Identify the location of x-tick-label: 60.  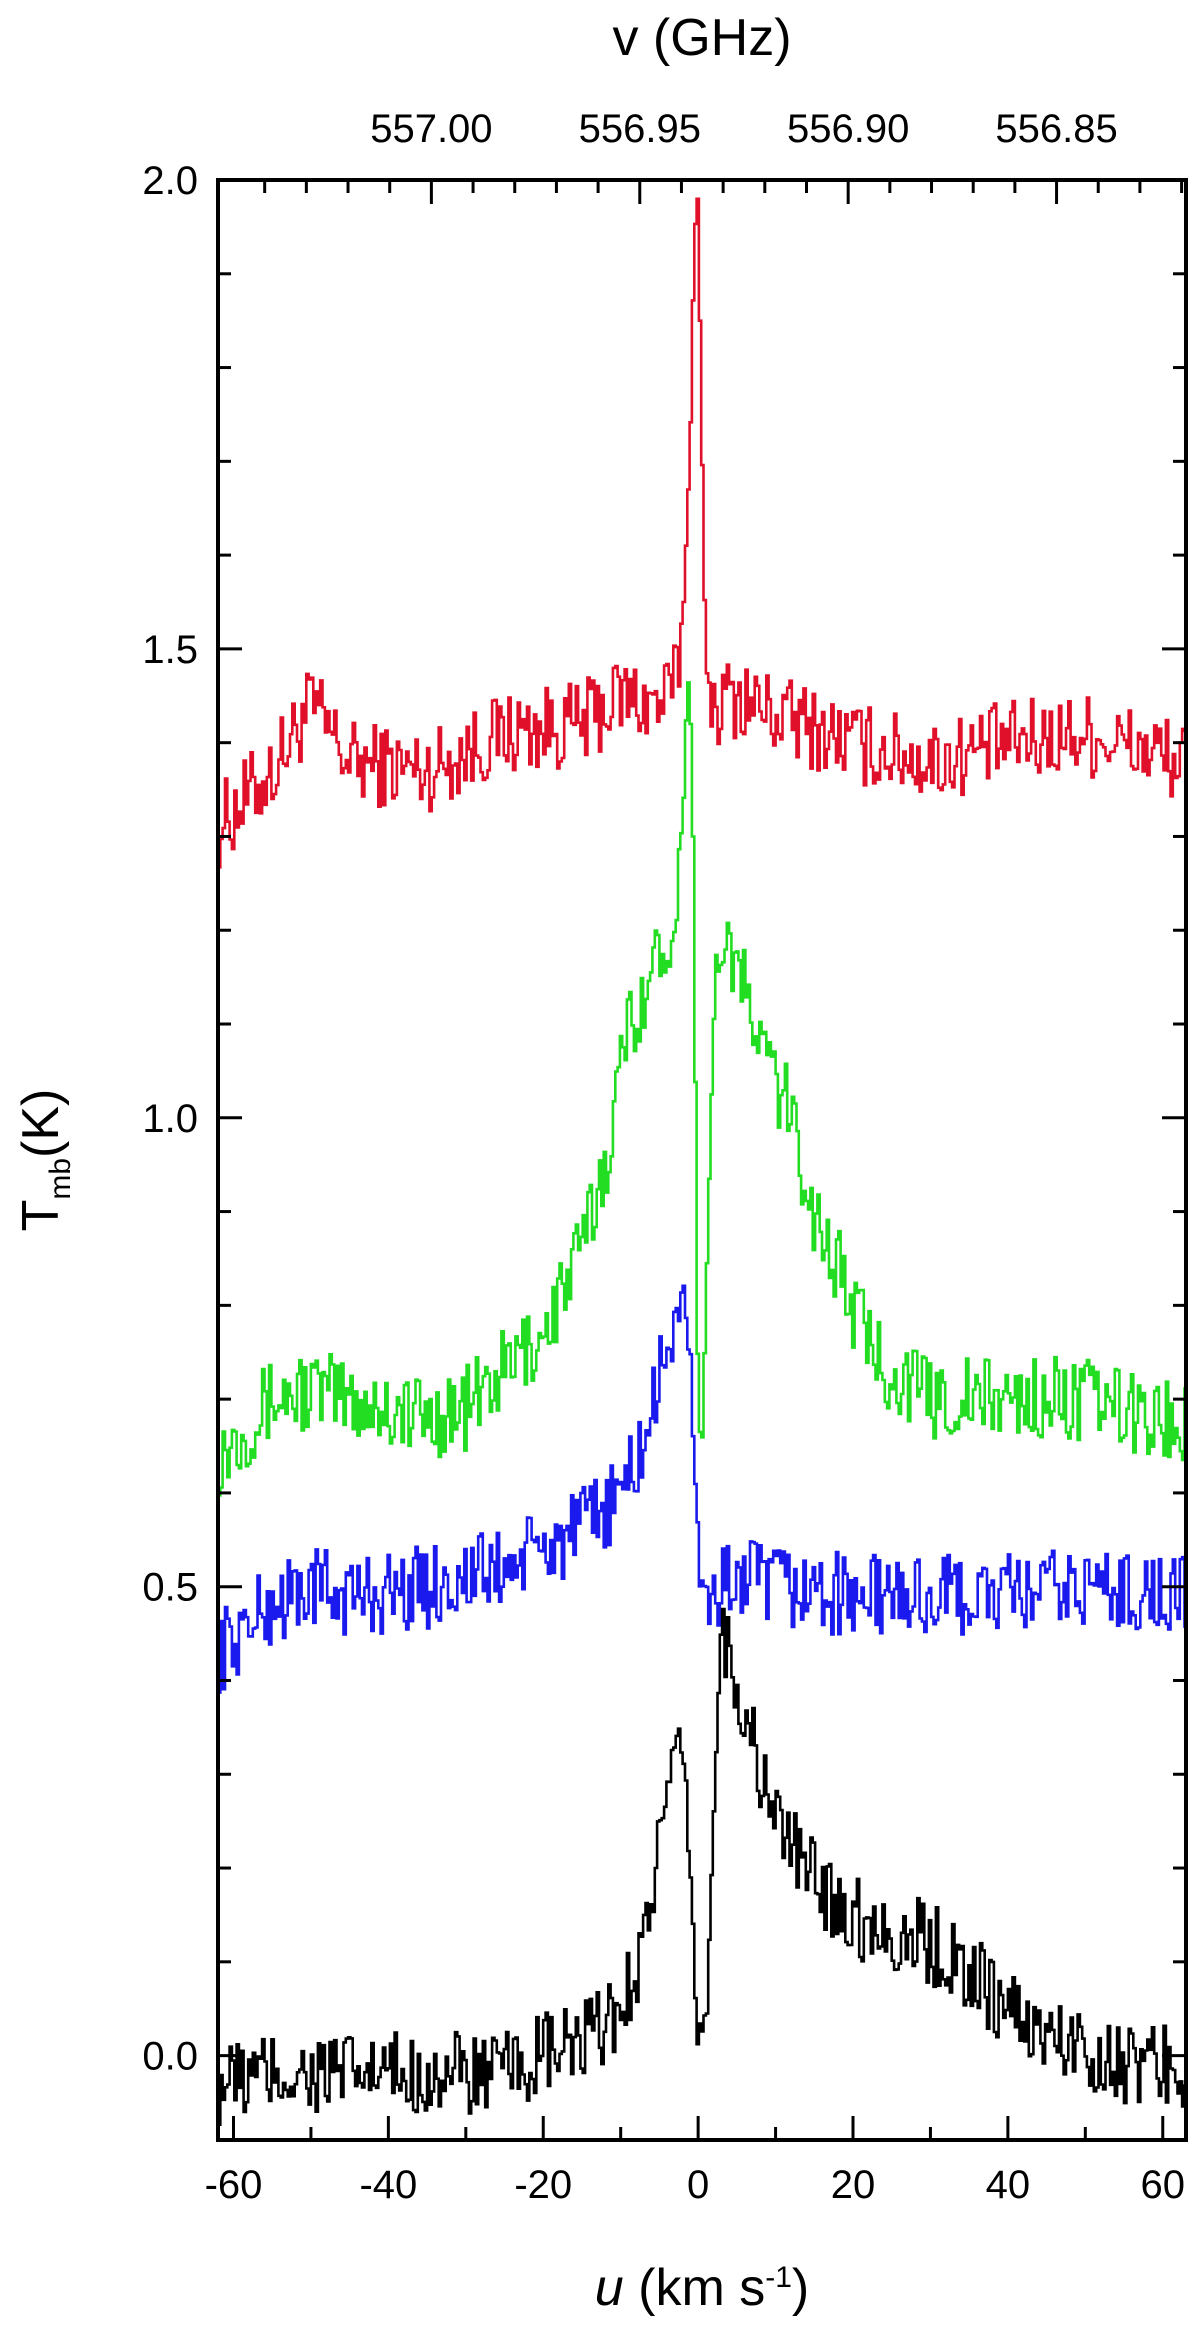
(1163, 2185).